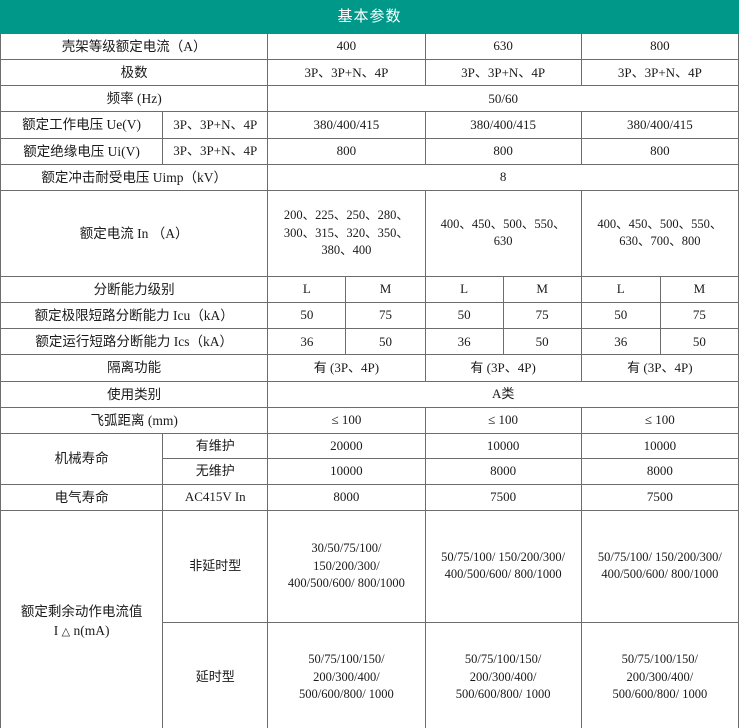  Describe the element at coordinates (385, 316) in the screenshot. I see `cell-icu-400-m: 75` at that location.